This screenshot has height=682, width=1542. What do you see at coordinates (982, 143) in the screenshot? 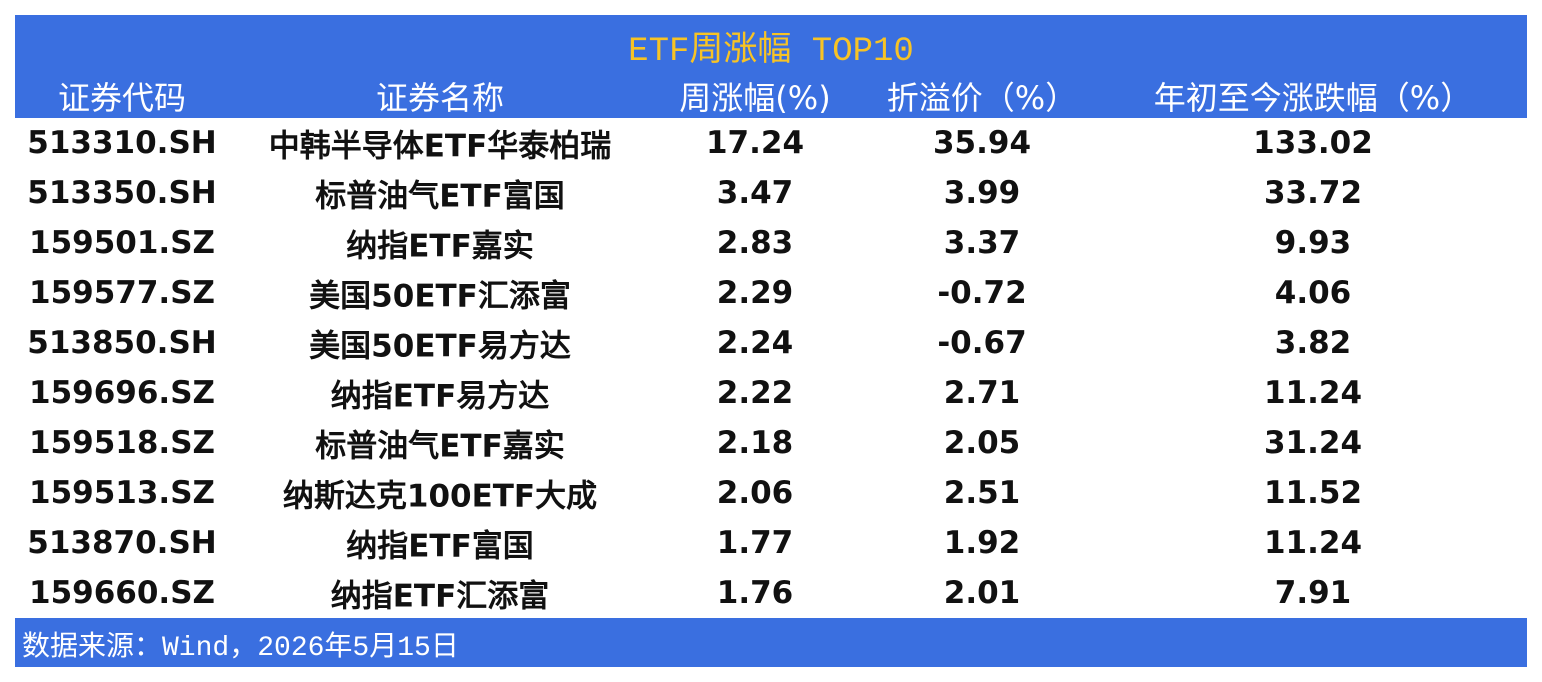
I see `table-cell: 35.94` at bounding box center [982, 143].